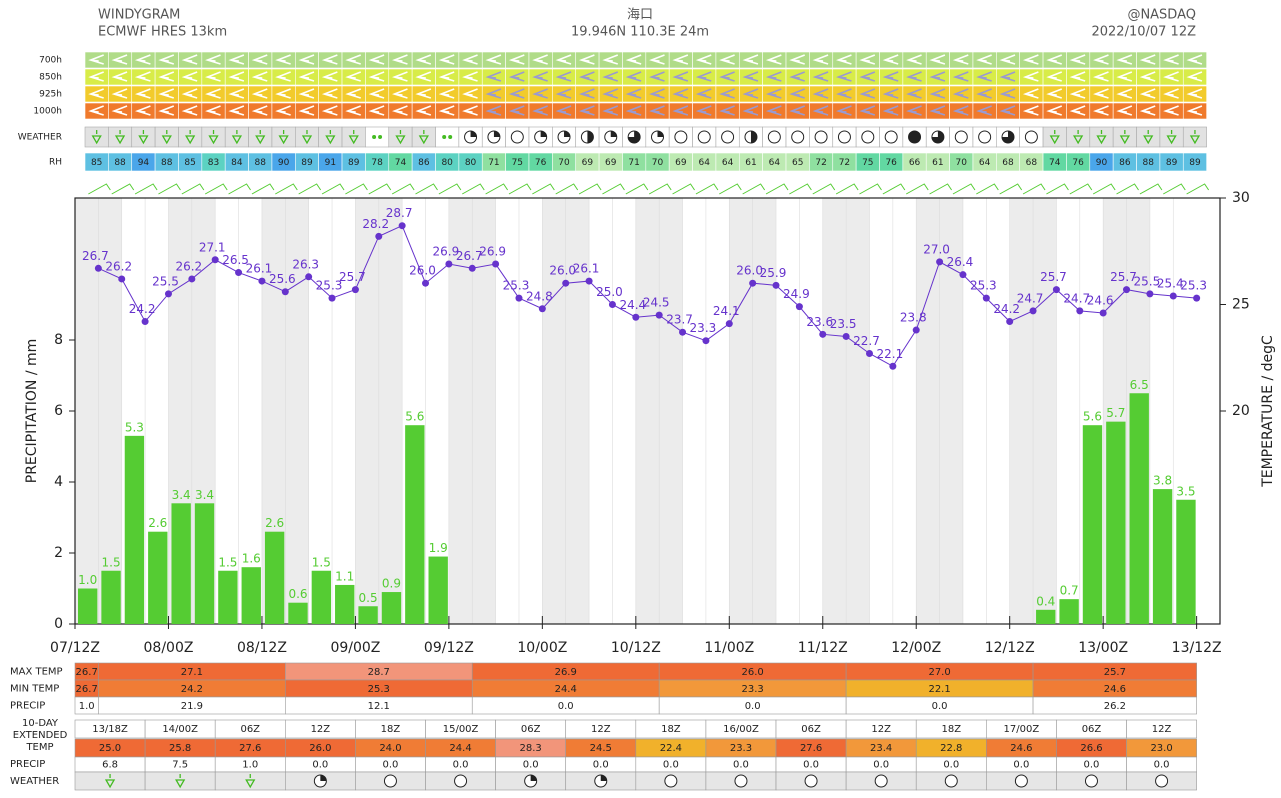 The height and width of the screenshot is (798, 1281). Describe the element at coordinates (640, 32) in the screenshot. I see `coords: 19.946N 110.3E 24m` at that location.